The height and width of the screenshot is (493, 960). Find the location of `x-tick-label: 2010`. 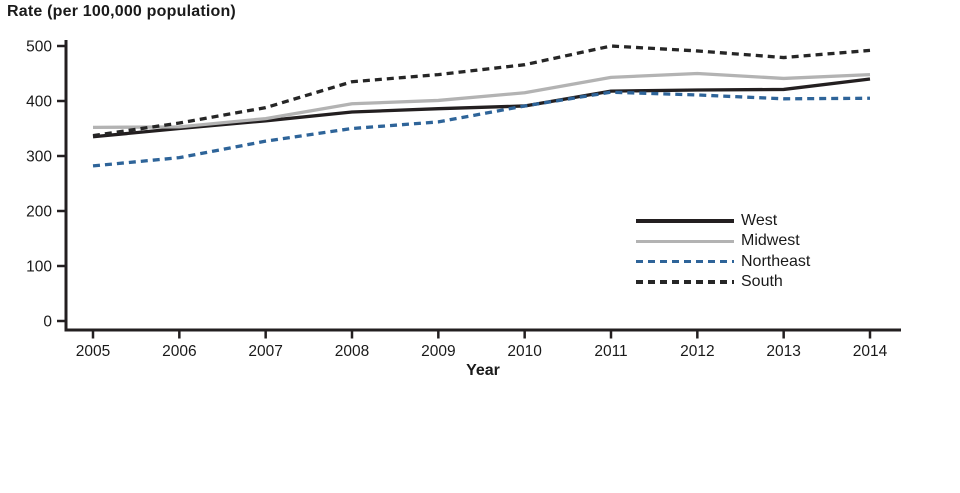

x-tick-label: 2010 is located at coordinates (524, 351).